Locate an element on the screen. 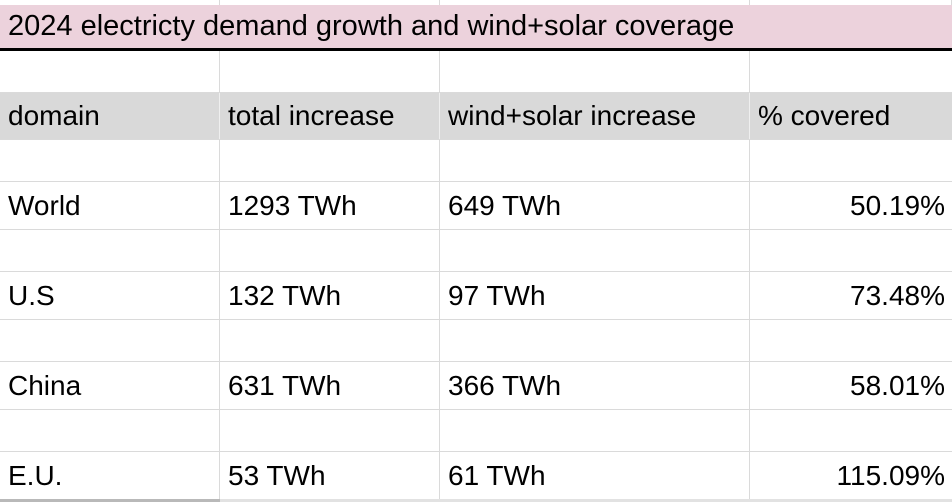  cell-wind-solar-increase: 61 TWh is located at coordinates (595, 475).